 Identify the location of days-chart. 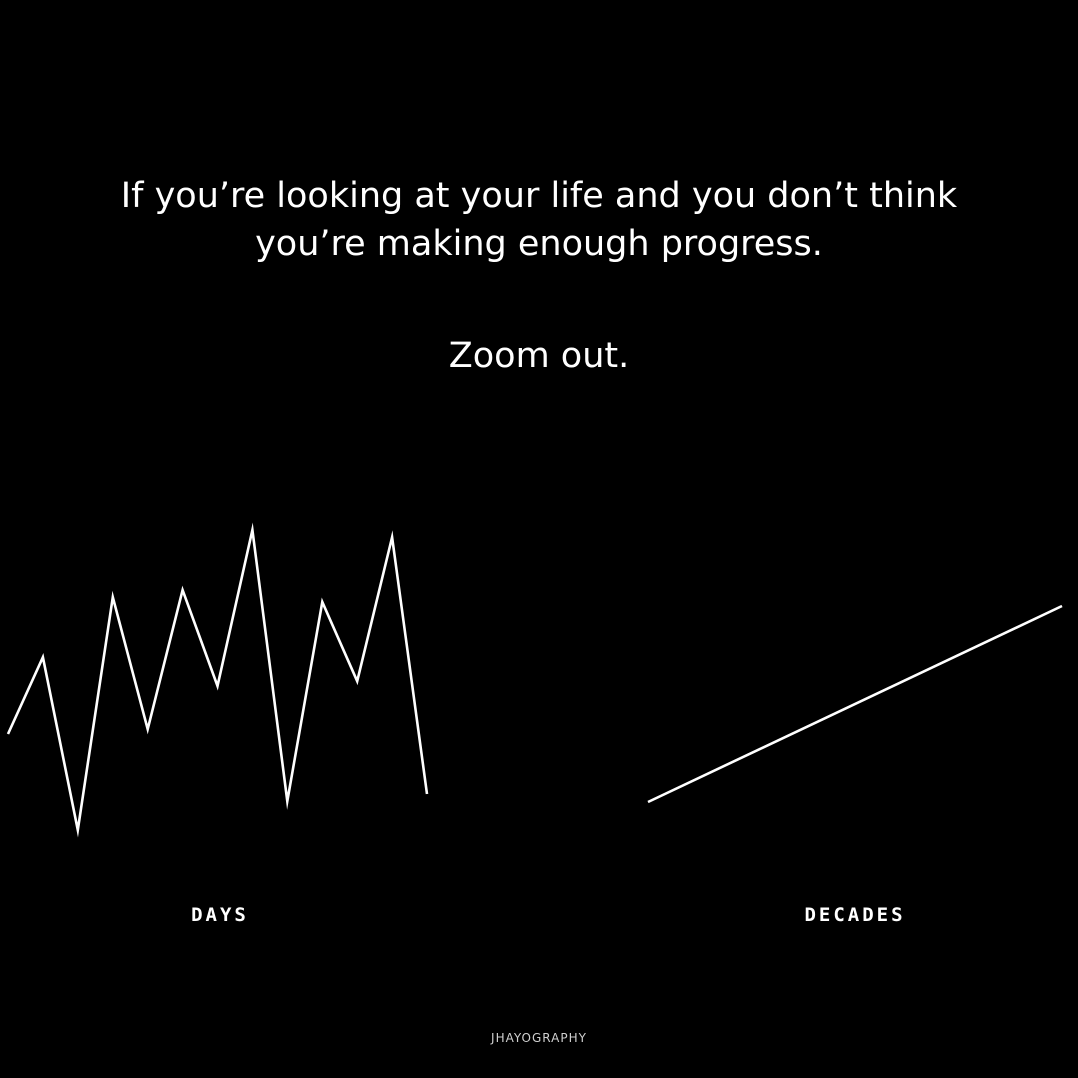
(217, 680).